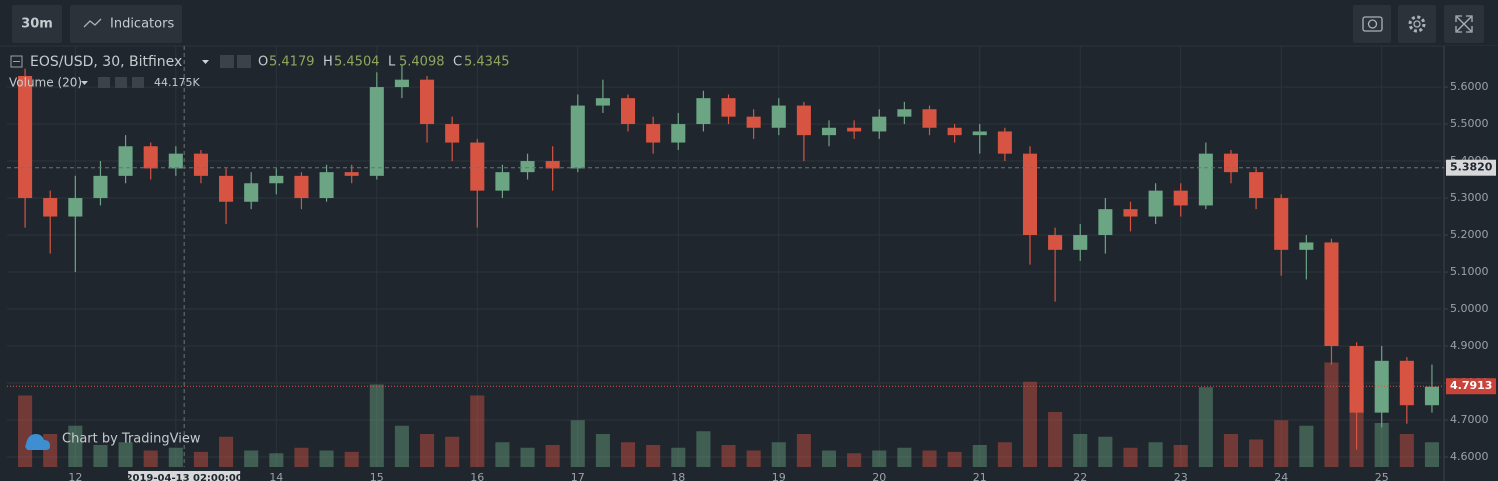  I want to click on camera-lens, so click(1372, 24).